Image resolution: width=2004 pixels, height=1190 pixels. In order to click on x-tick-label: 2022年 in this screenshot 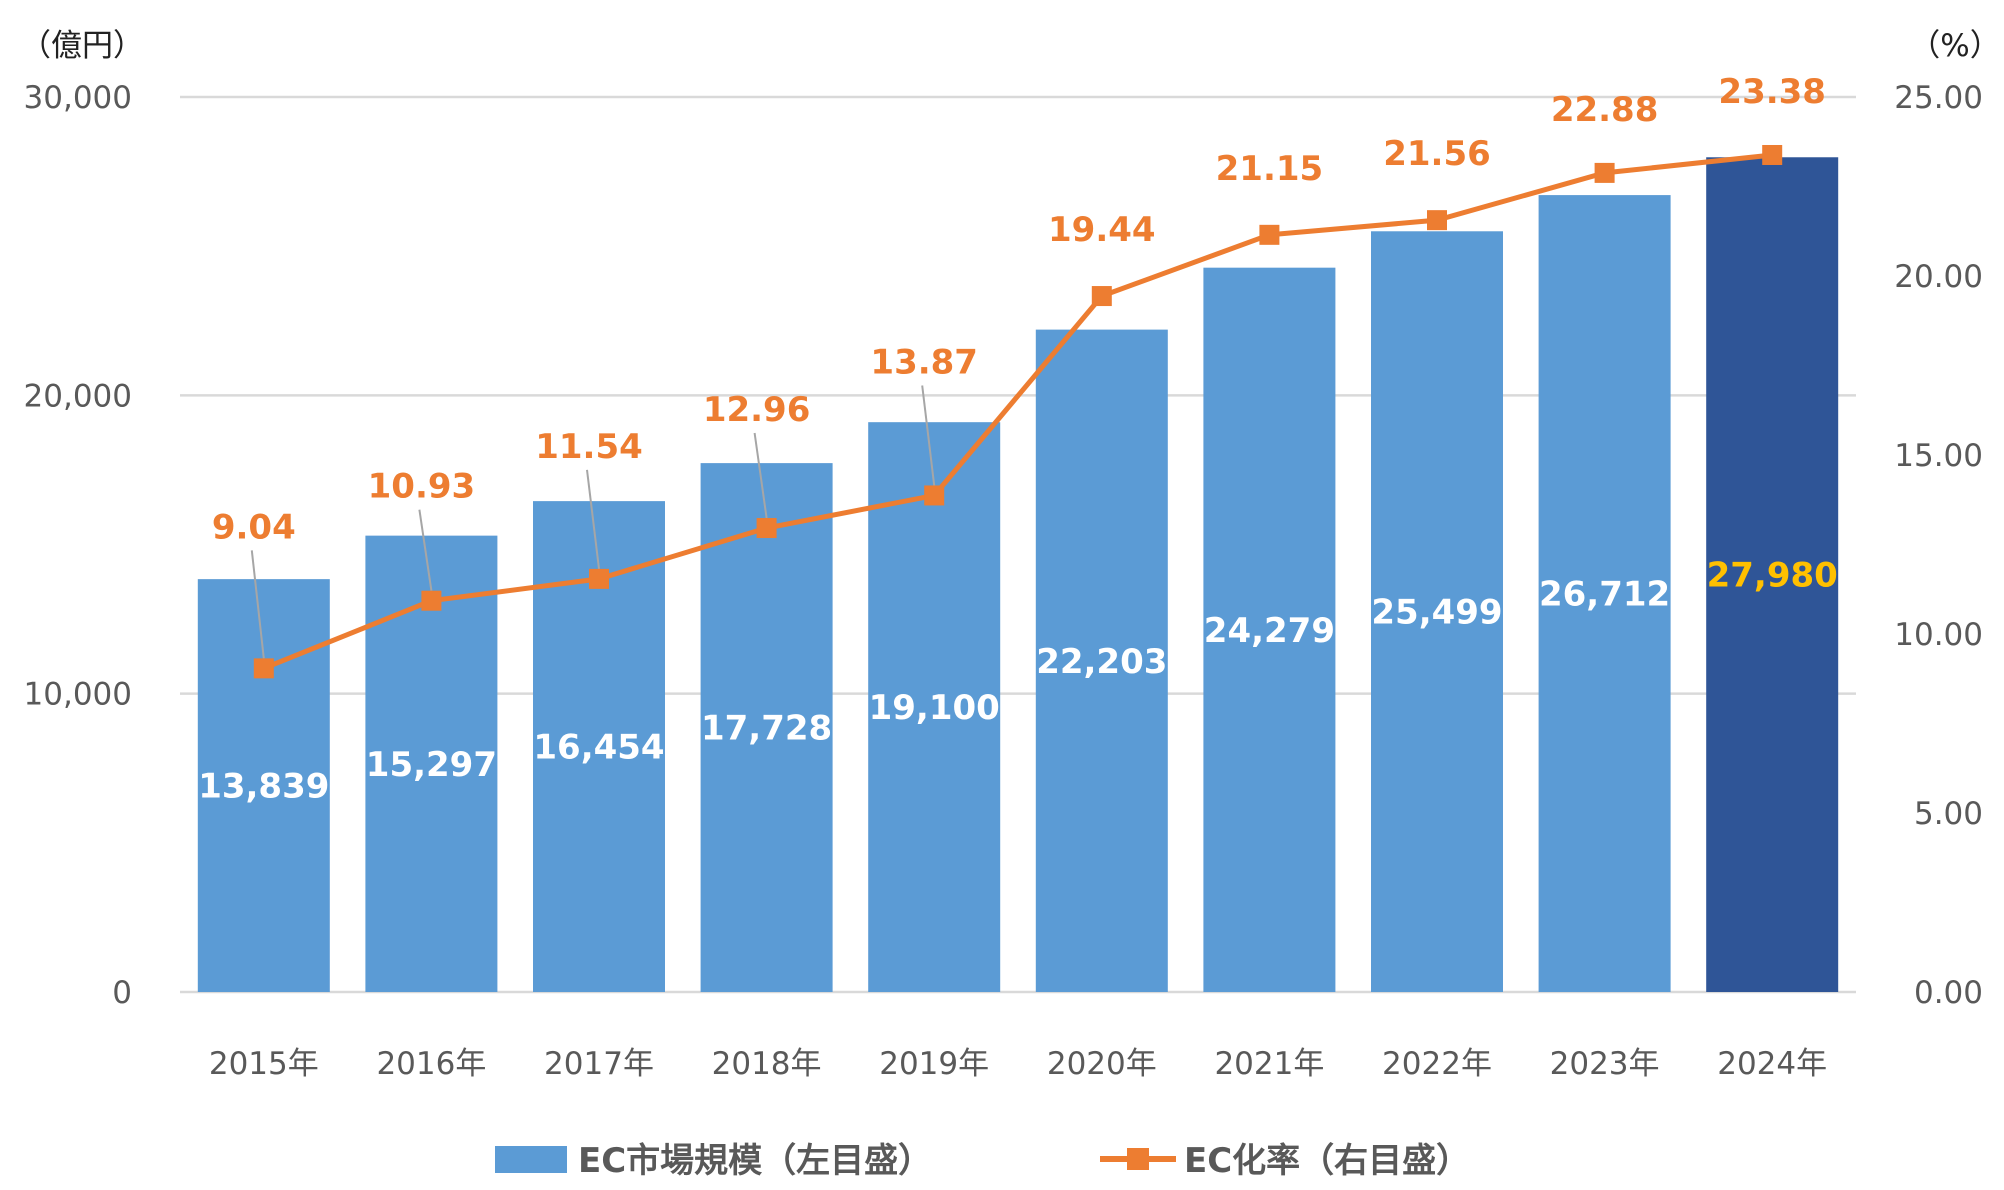, I will do `click(1437, 1064)`.